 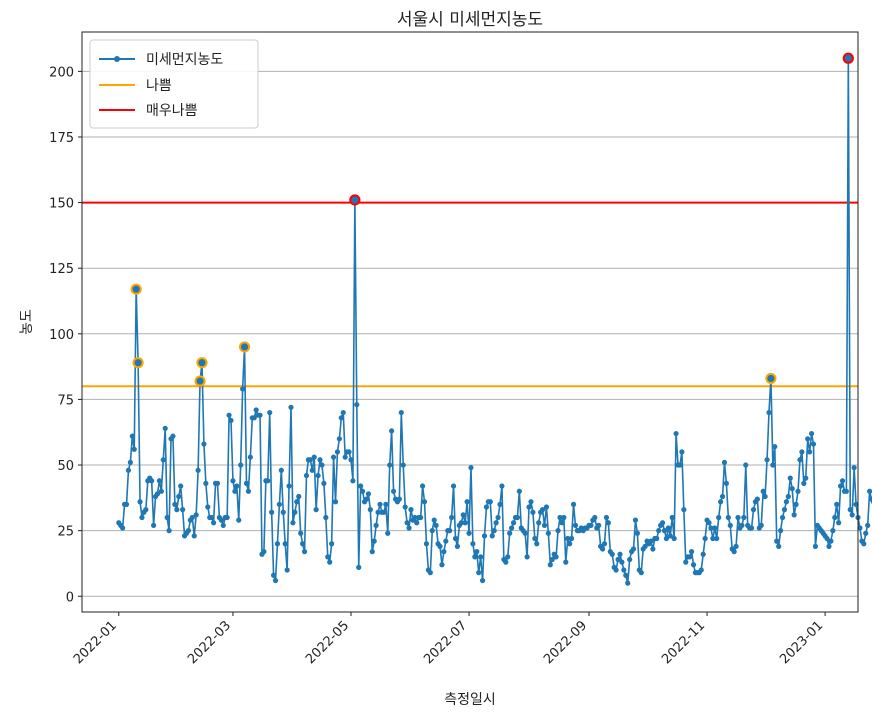 What do you see at coordinates (172, 111) in the screenshot?
I see `legend-label-very-bad: 매우나쁨` at bounding box center [172, 111].